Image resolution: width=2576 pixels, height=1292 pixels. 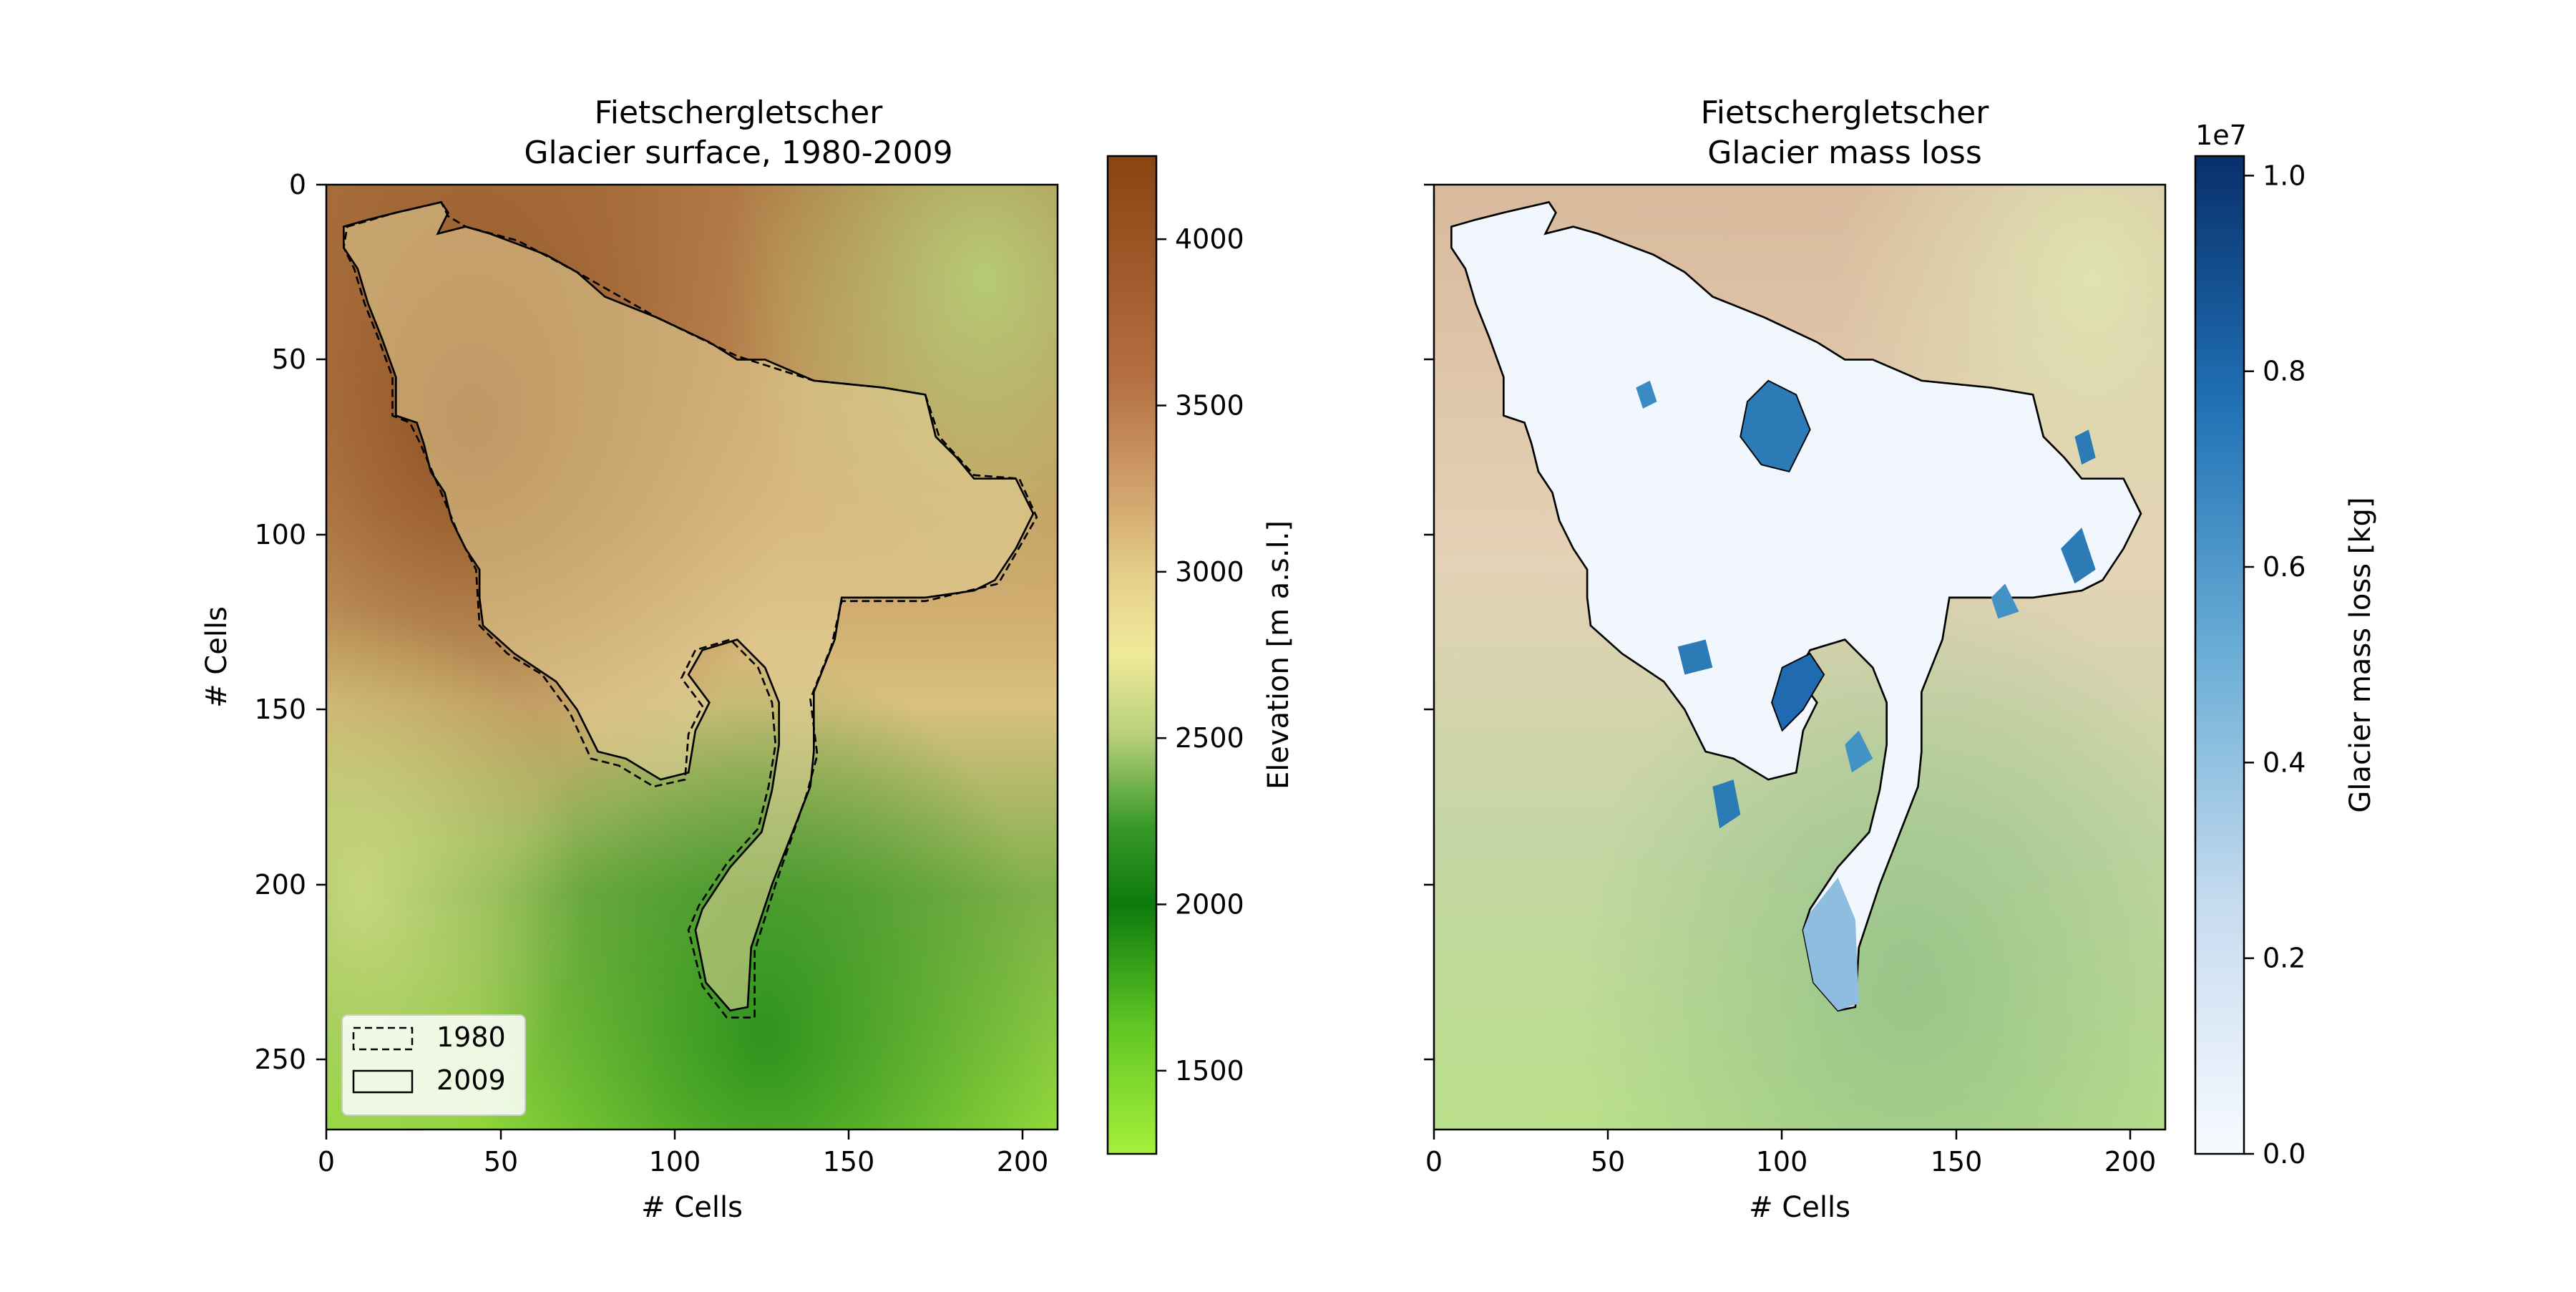 I want to click on legend: 1980 2009, so click(x=433, y=1065).